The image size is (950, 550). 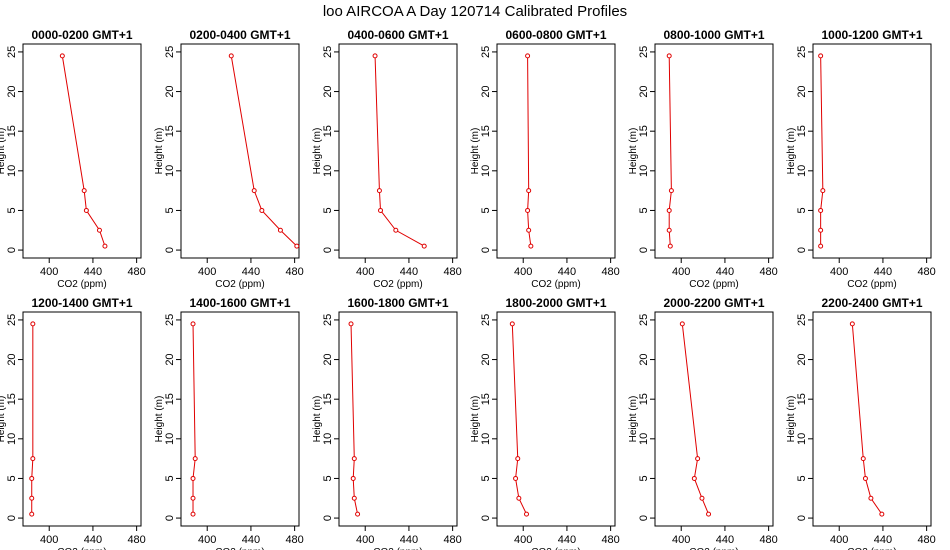 I want to click on panel-title: 0800-1000 GMT+1, so click(x=713, y=35).